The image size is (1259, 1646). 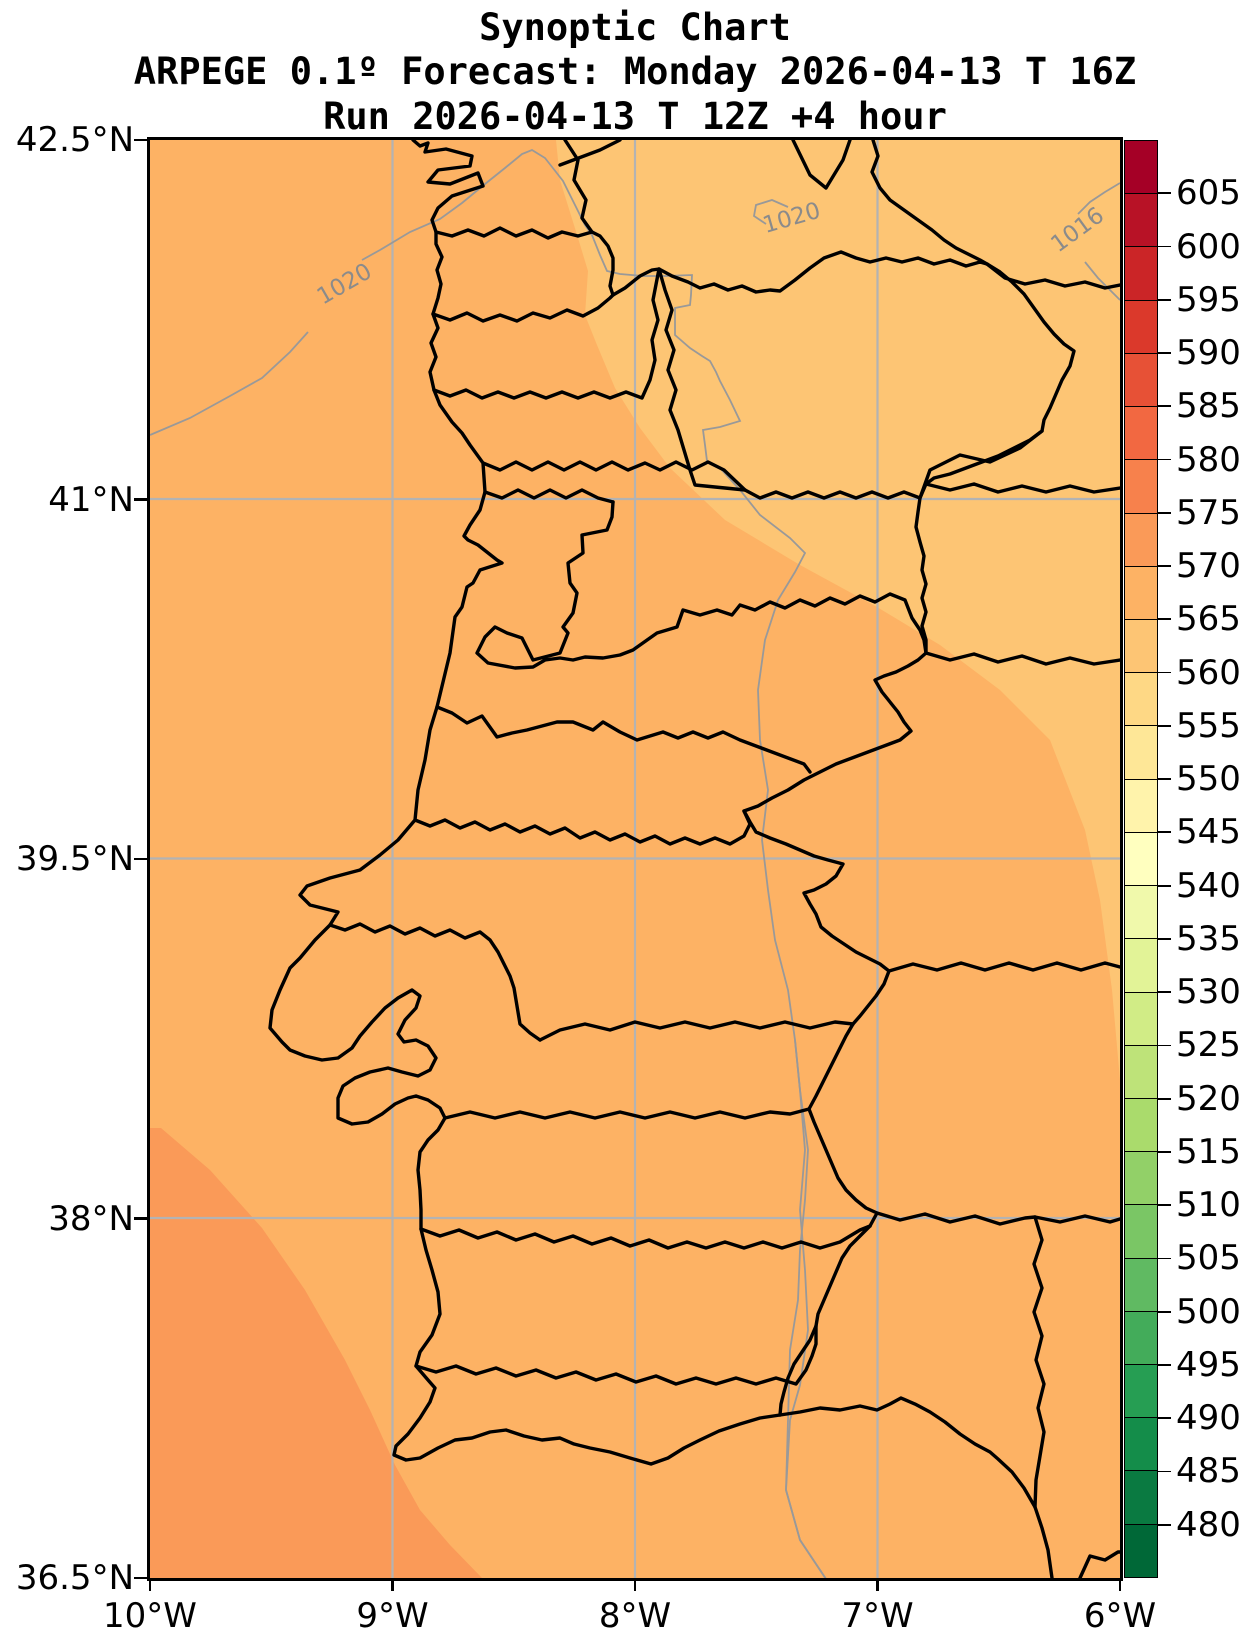 What do you see at coordinates (1003, 967) in the screenshot?
I see `boundary-caceres-badajoz` at bounding box center [1003, 967].